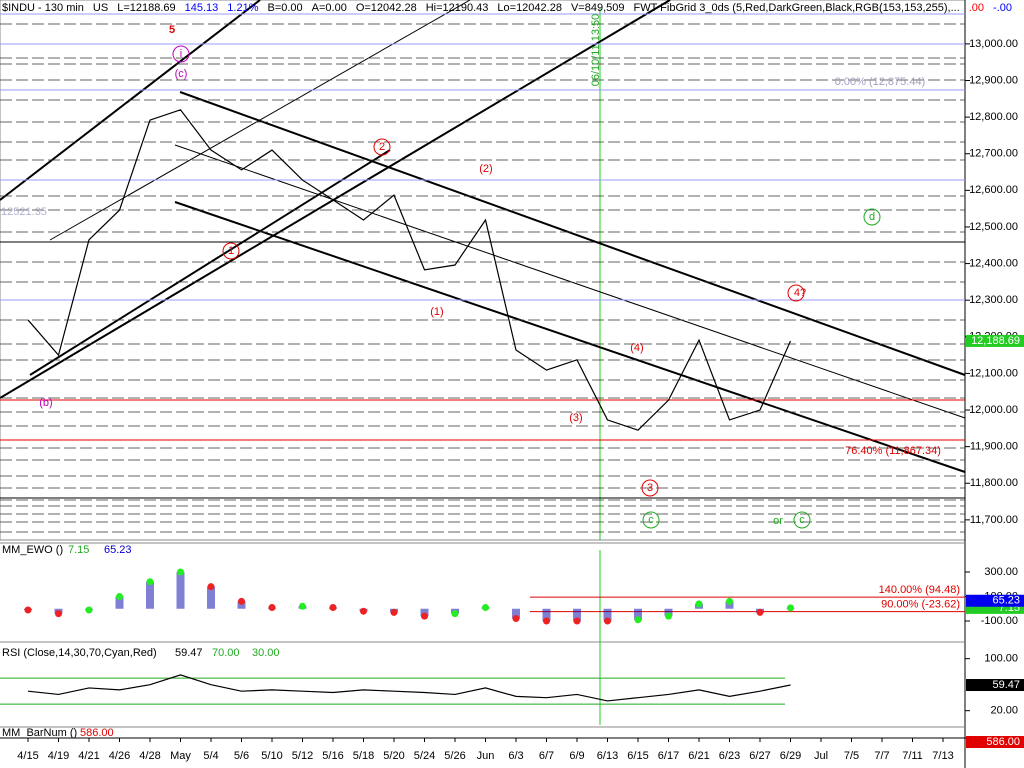 The image size is (1024, 768). What do you see at coordinates (386, 8) in the screenshot?
I see `header-item: O=12042.28` at bounding box center [386, 8].